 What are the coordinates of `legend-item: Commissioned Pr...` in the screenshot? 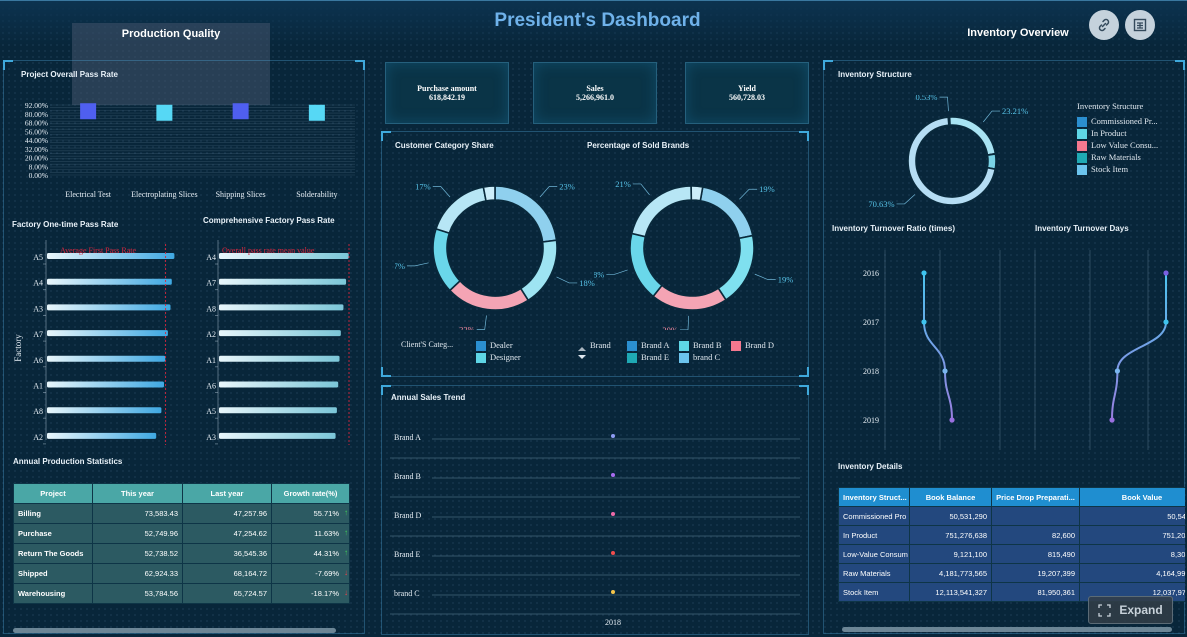 It's located at (1117, 122).